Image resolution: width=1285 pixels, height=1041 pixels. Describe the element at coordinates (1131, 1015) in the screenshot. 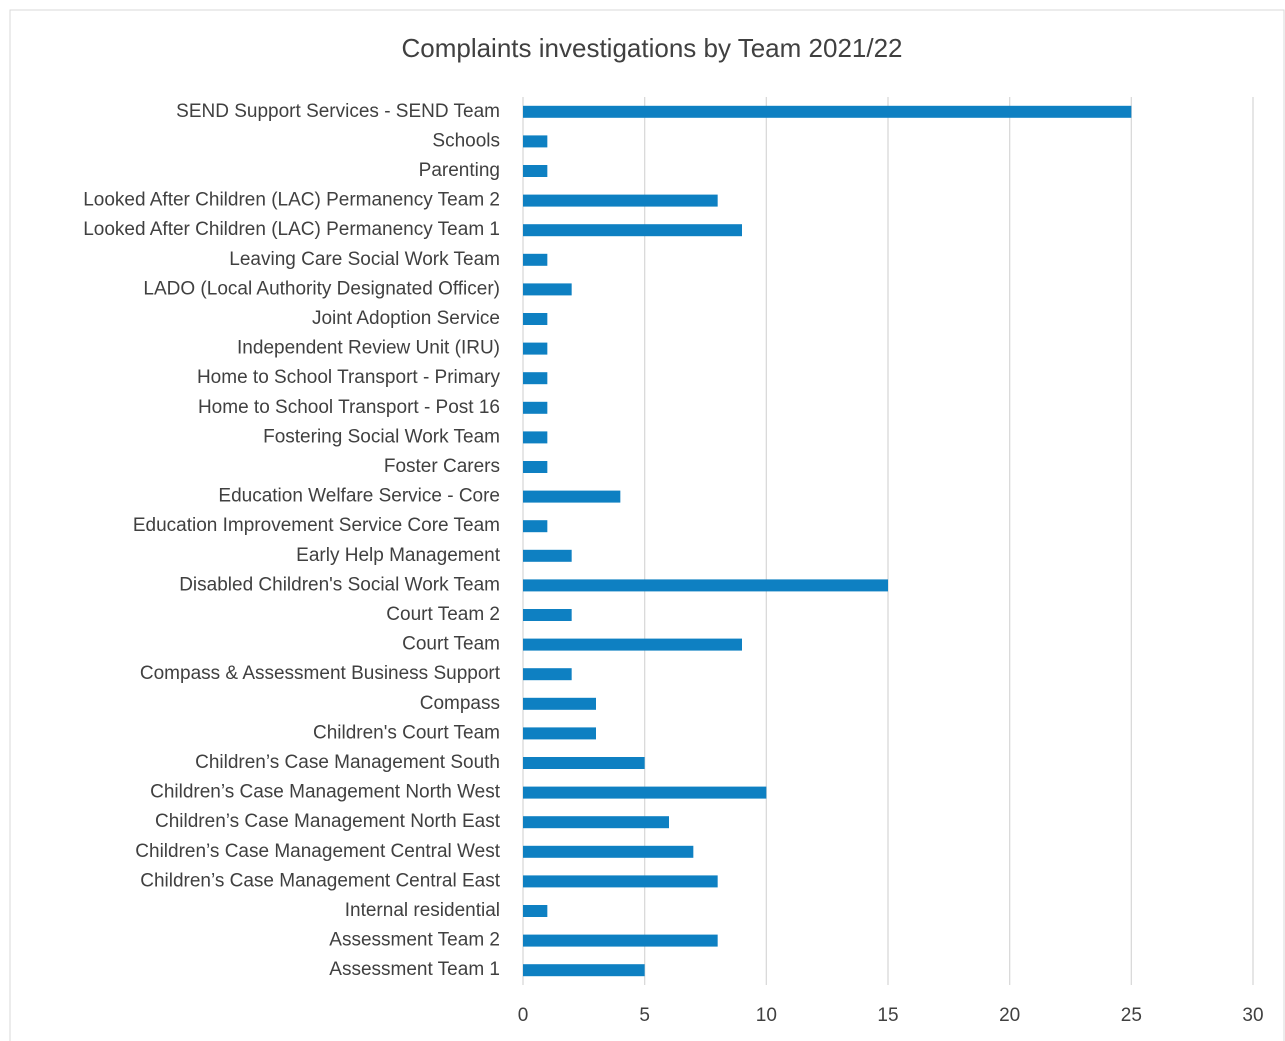

I see `x-tick-label: 25` at that location.